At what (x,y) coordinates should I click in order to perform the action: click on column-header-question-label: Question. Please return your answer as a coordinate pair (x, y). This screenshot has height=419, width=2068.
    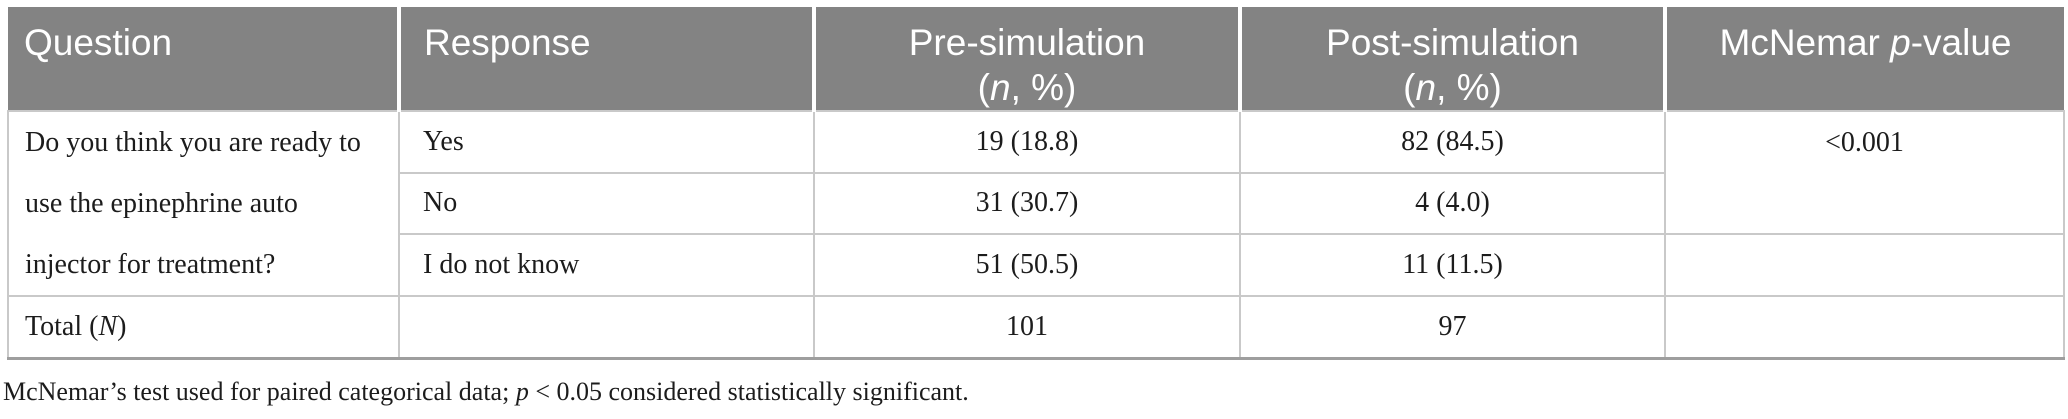
    Looking at the image, I should click on (98, 42).